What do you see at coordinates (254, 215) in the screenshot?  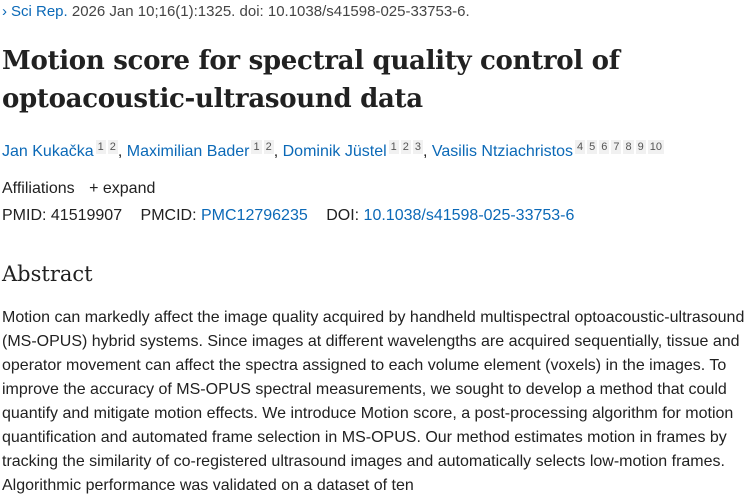 I see `pmcid-link: PMC12796235` at bounding box center [254, 215].